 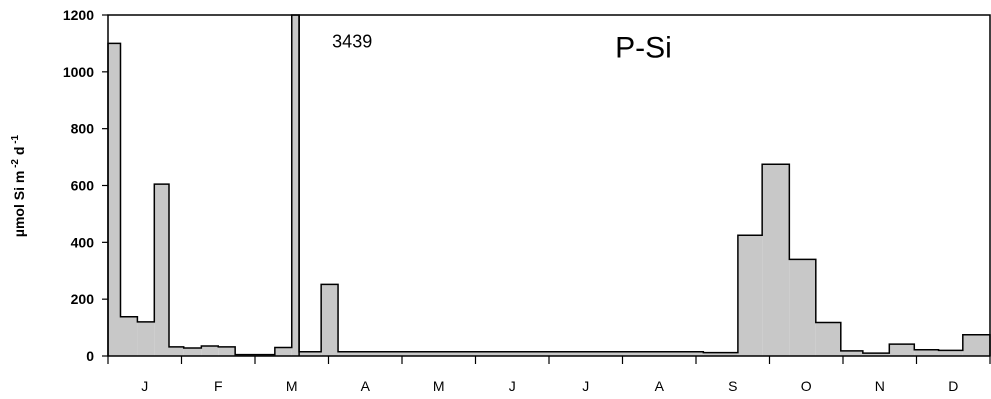 What do you see at coordinates (732, 386) in the screenshot?
I see `x-tick-label: S` at bounding box center [732, 386].